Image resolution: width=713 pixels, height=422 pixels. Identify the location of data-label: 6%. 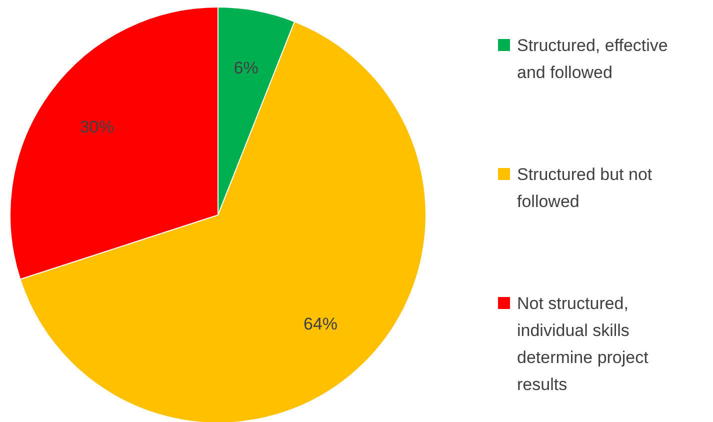
(246, 68).